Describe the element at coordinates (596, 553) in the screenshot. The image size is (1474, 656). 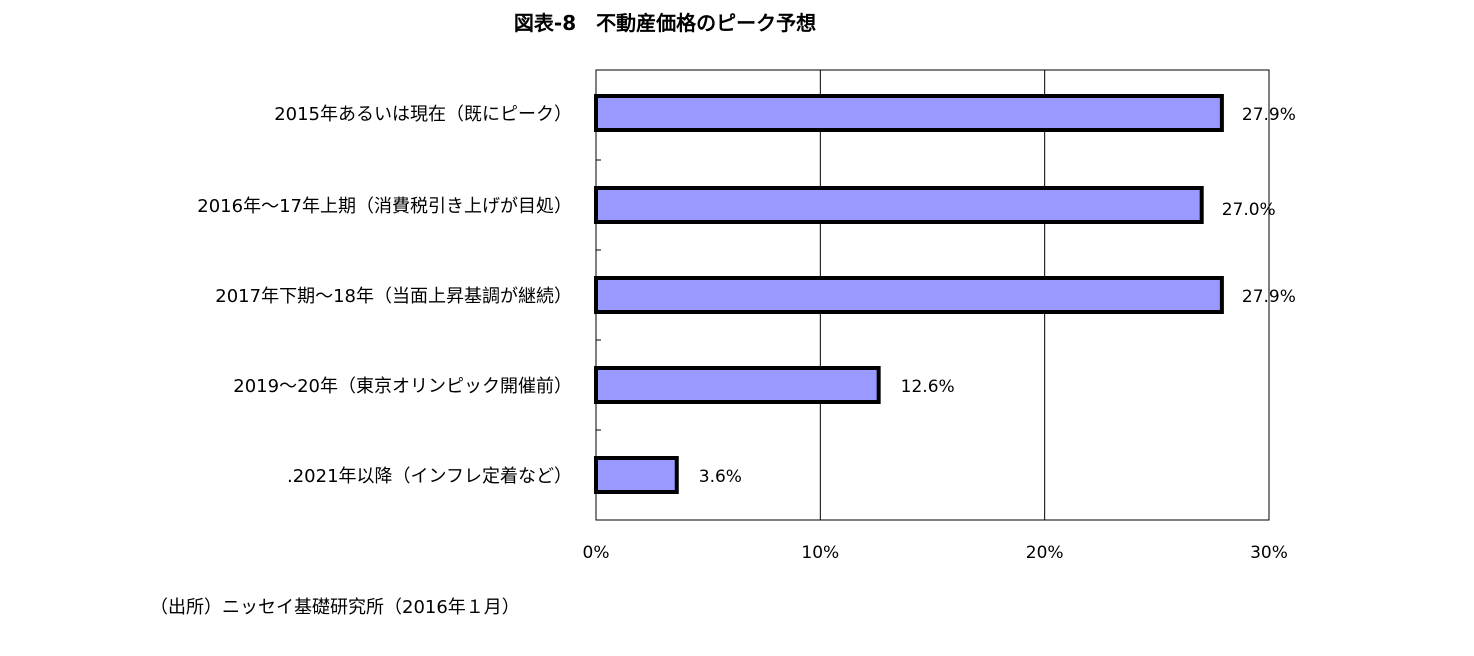
I see `x-tick-label: 0%` at that location.